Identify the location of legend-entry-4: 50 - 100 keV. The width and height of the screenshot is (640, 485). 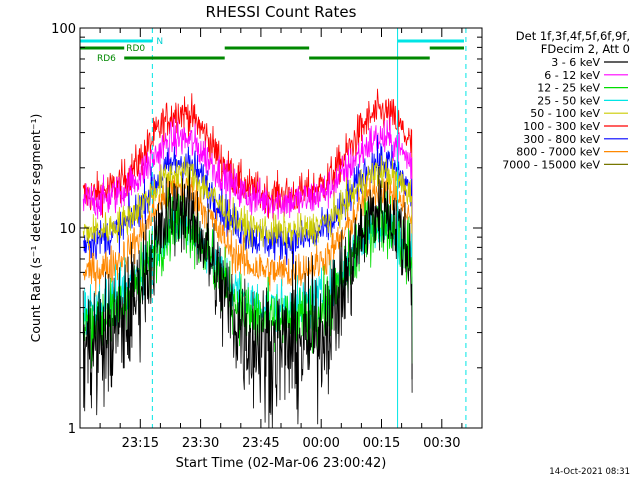
(565, 113).